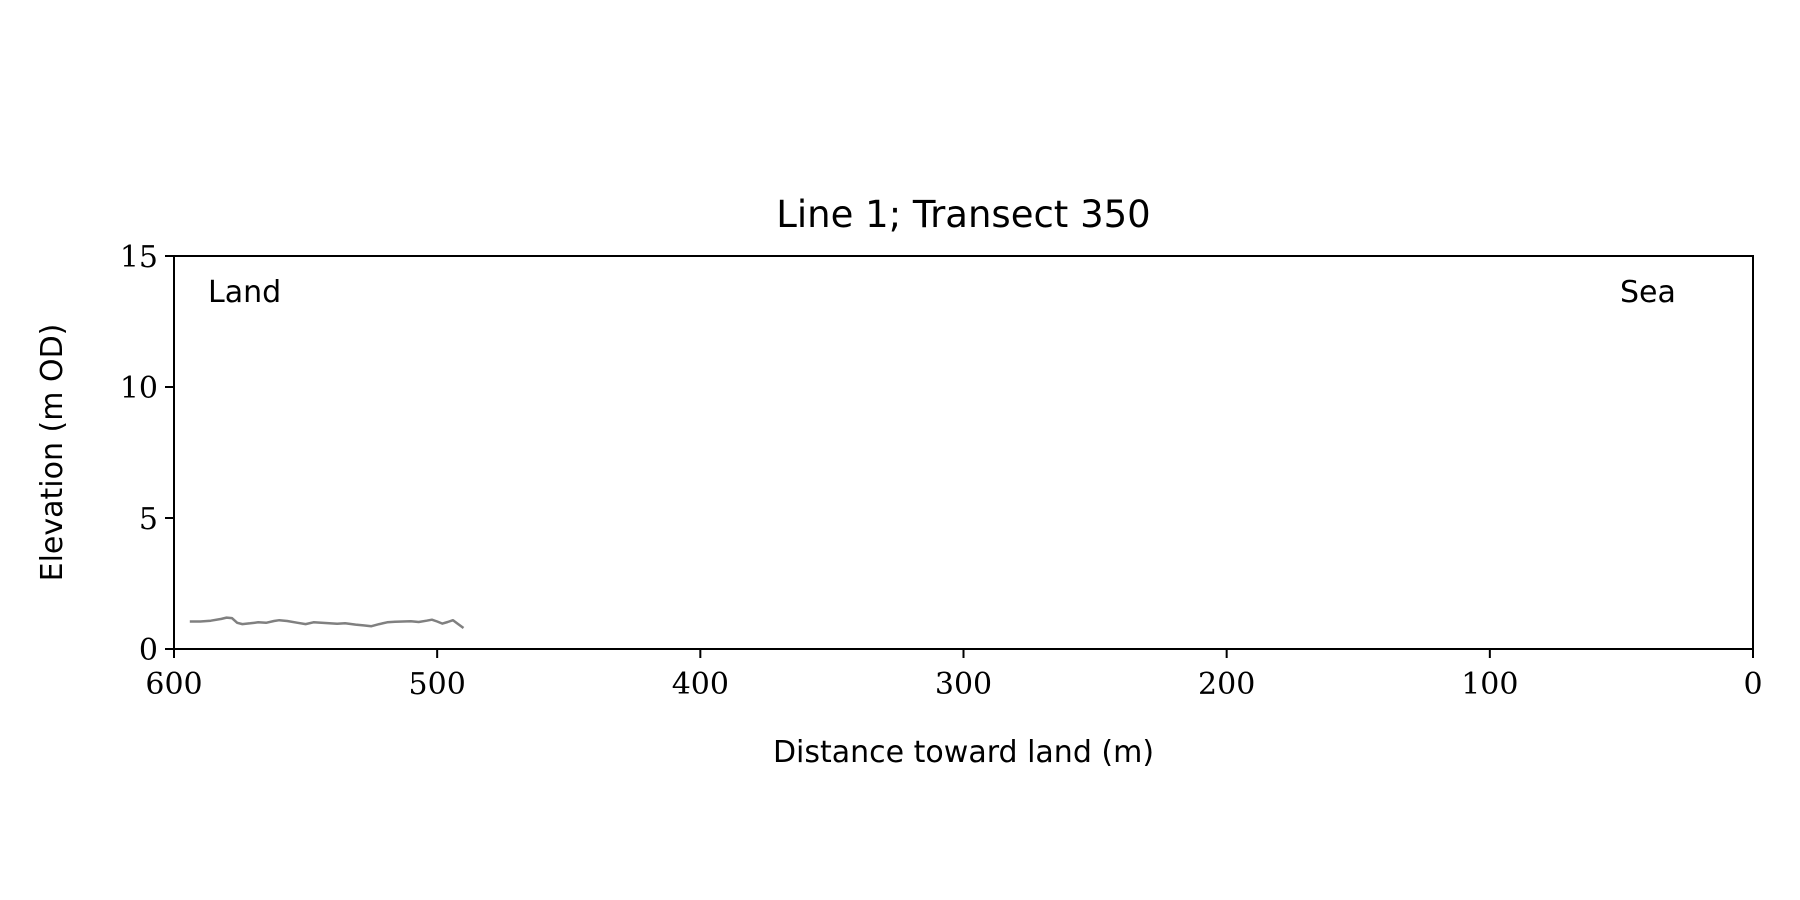 Image resolution: width=1800 pixels, height=900 pixels. What do you see at coordinates (244, 292) in the screenshot?
I see `annotation-land: Land` at bounding box center [244, 292].